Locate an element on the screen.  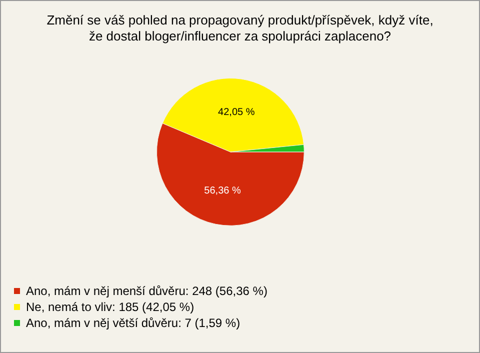
data-label: 56,36 % is located at coordinates (222, 190).